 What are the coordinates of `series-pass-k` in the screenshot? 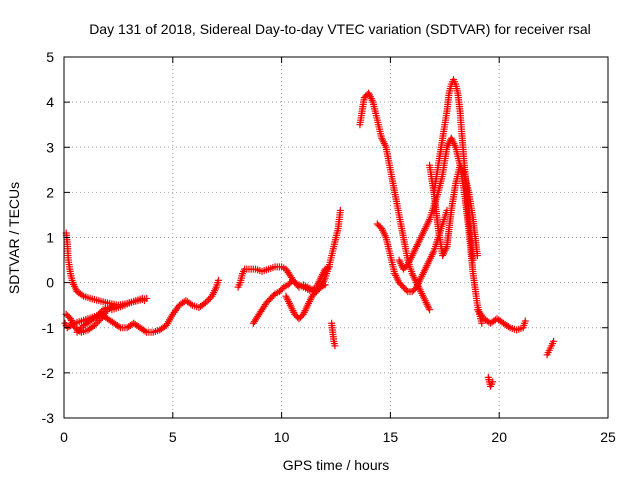 It's located at (440, 230).